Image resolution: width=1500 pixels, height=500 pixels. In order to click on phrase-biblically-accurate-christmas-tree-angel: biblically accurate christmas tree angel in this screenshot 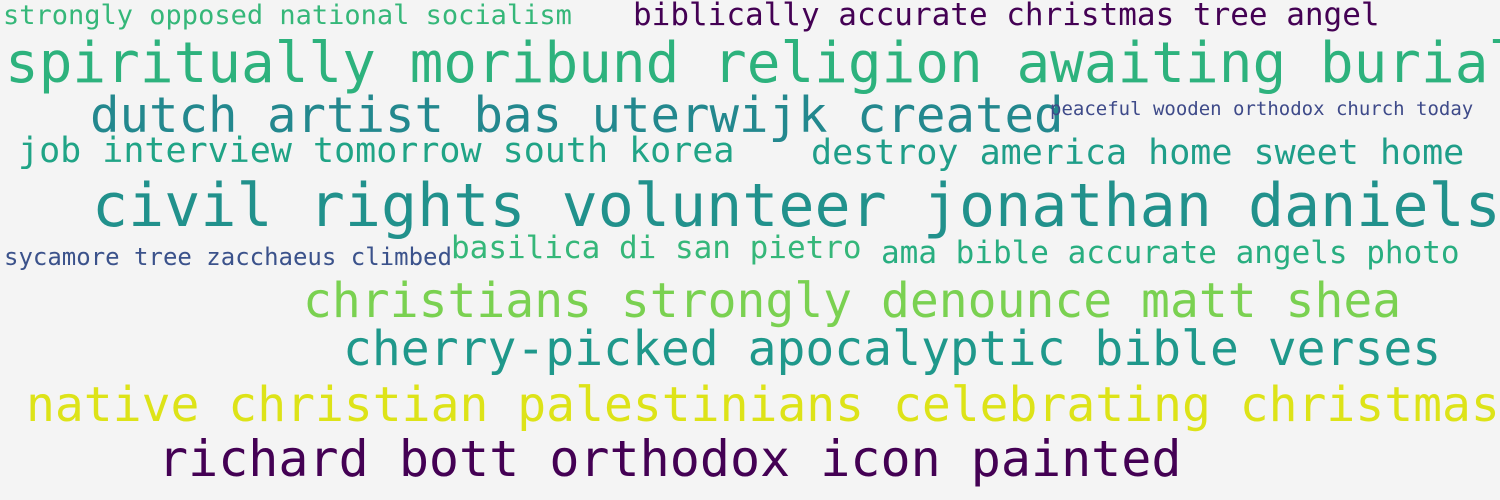, I will do `click(1006, 16)`.